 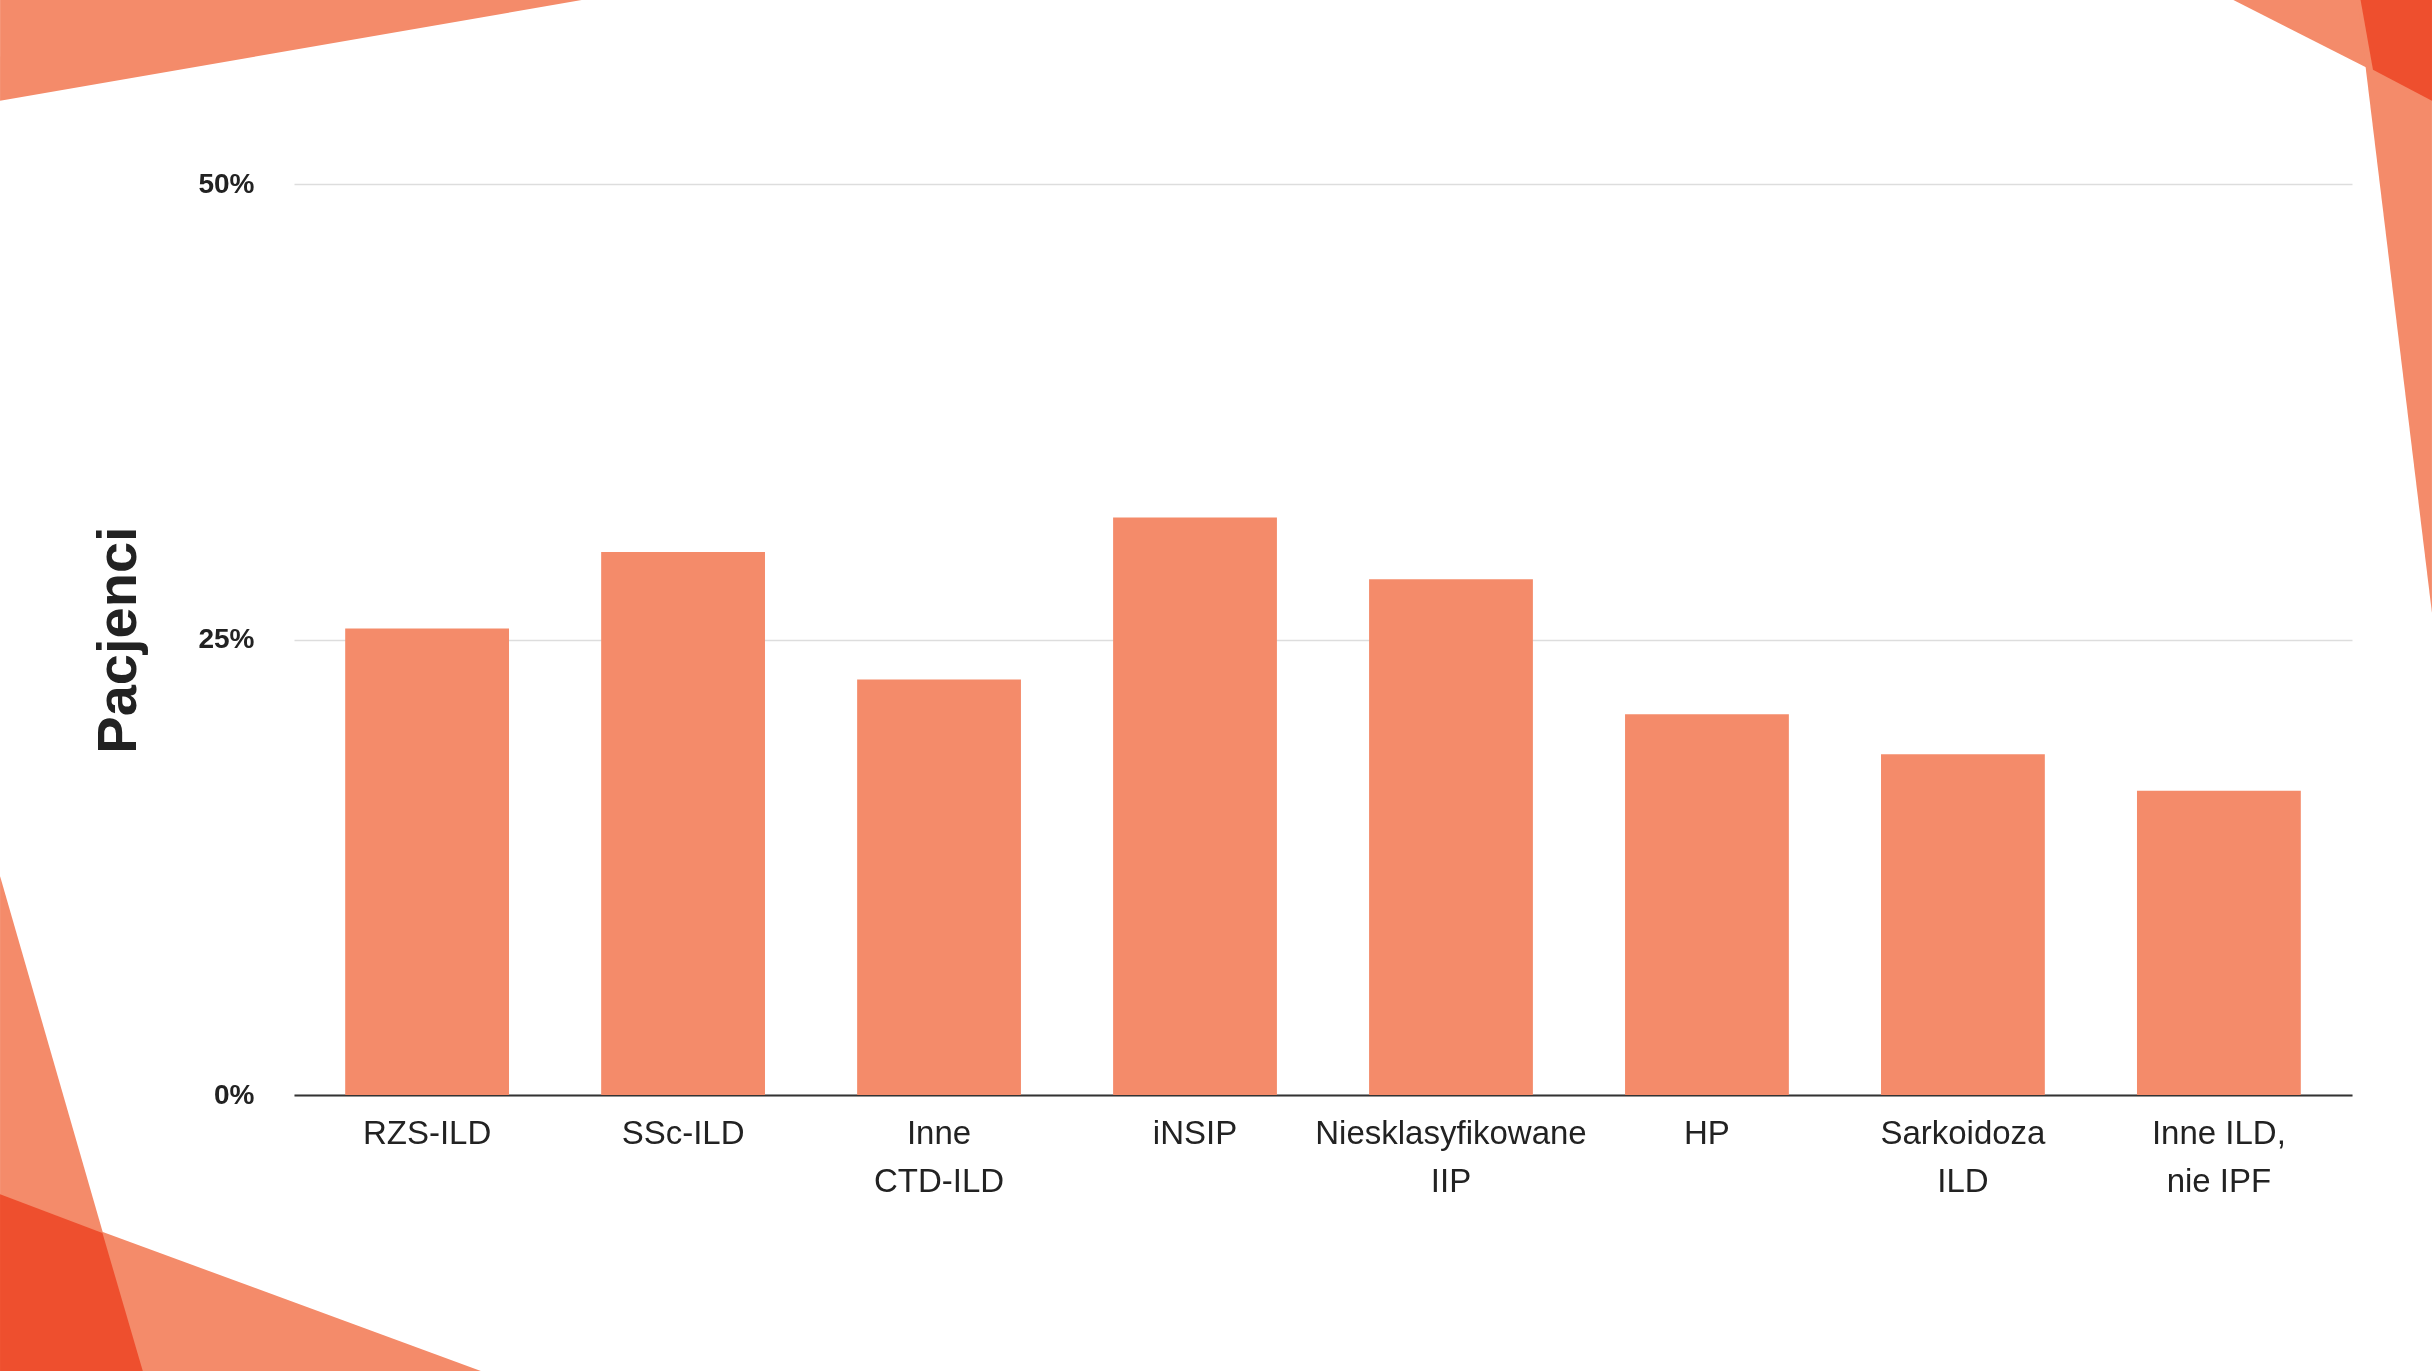 What do you see at coordinates (2218, 1156) in the screenshot?
I see `x-tick-label: Inne ILD, nie IPF` at bounding box center [2218, 1156].